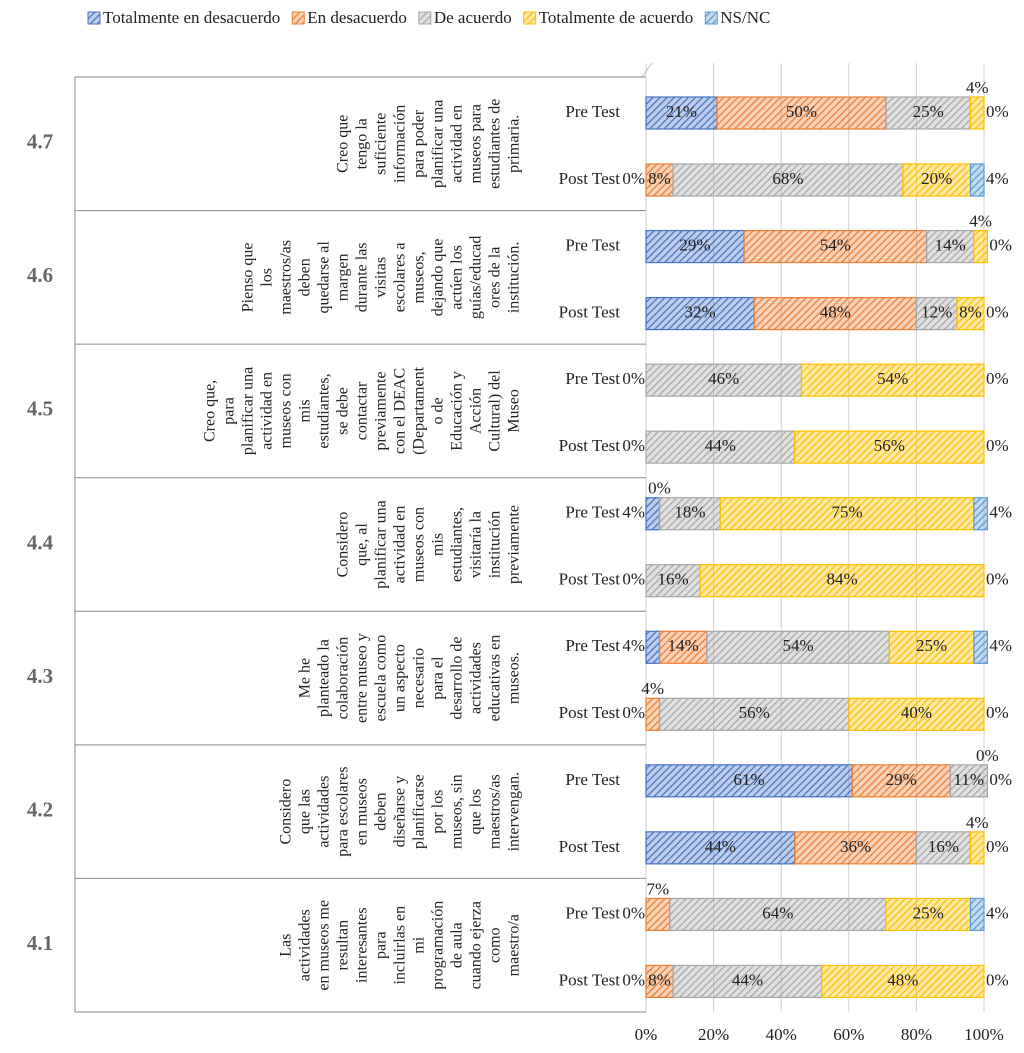 This screenshot has height=1053, width=1024. I want to click on question-text: entre museo y, so click(362, 678).